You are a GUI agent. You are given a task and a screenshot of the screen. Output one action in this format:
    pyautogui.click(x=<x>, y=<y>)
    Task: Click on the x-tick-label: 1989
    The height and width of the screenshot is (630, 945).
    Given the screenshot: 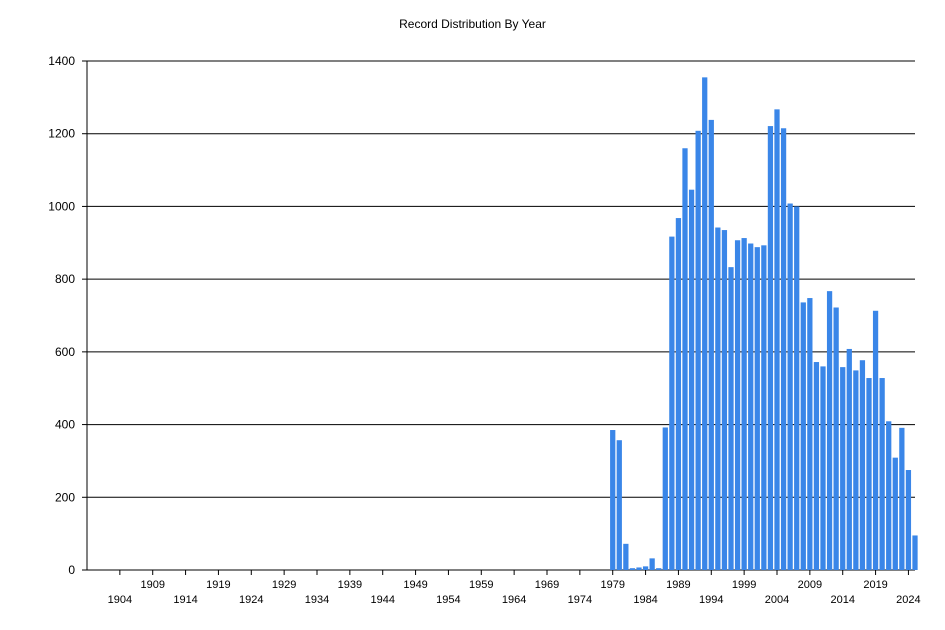 What is the action you would take?
    pyautogui.click(x=678, y=585)
    